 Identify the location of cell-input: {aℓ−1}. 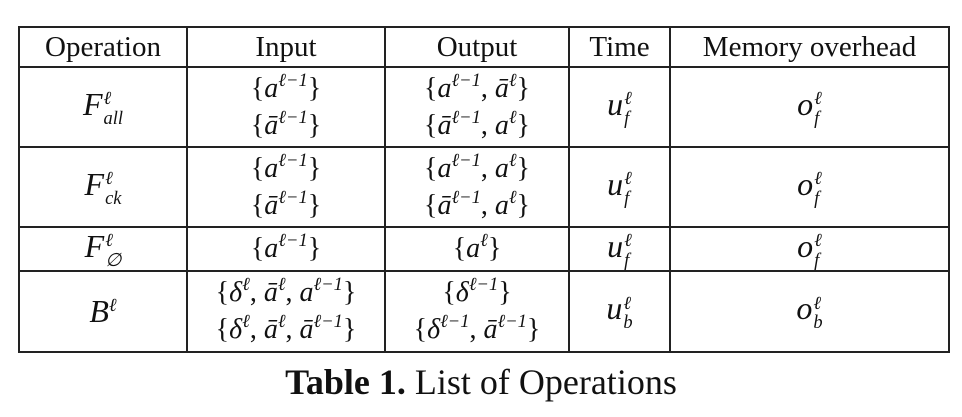
(286, 249).